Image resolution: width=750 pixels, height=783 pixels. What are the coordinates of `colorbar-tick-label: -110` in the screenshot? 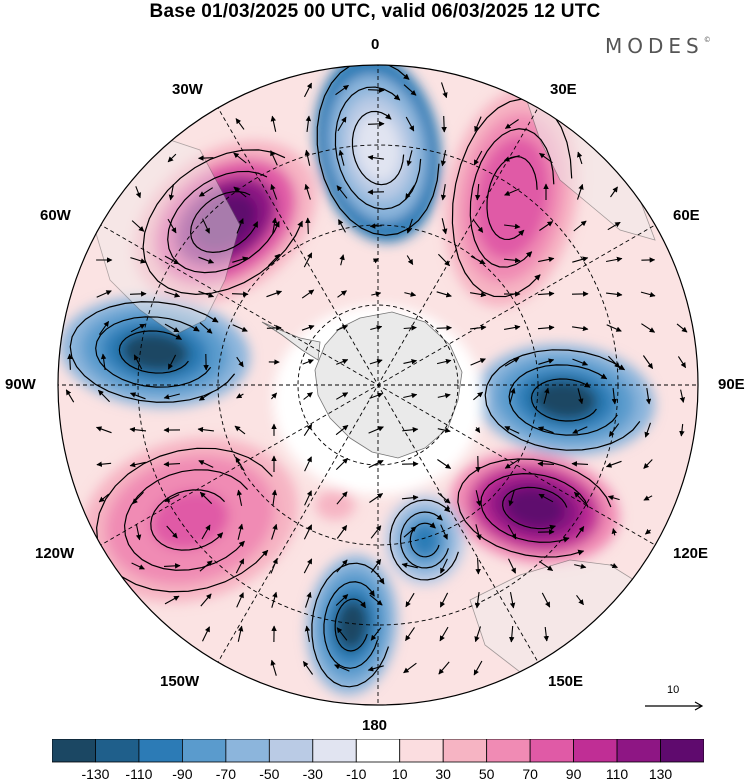 It's located at (139, 774).